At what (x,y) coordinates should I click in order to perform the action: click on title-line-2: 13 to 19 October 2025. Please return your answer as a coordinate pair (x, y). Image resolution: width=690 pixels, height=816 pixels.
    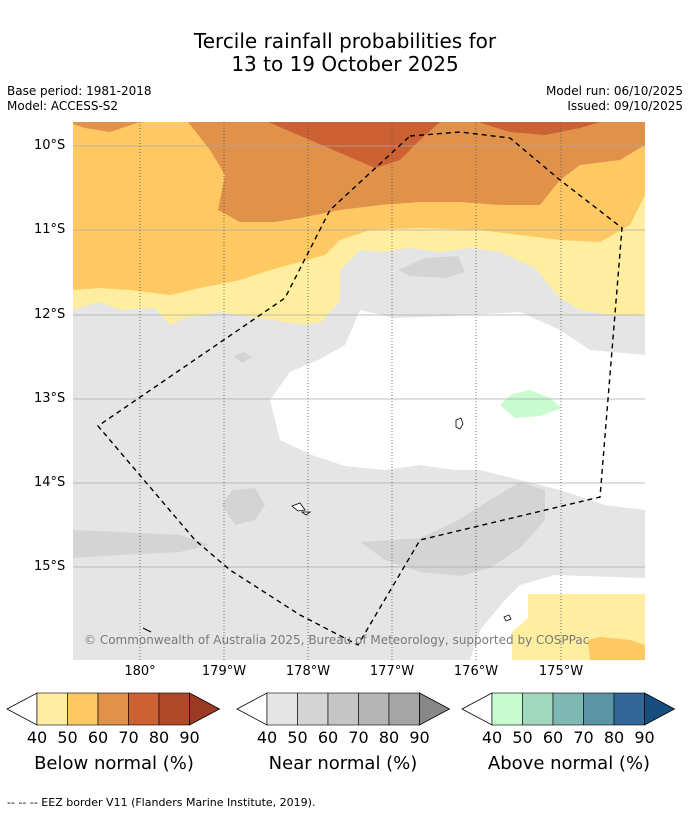
    Looking at the image, I should click on (345, 64).